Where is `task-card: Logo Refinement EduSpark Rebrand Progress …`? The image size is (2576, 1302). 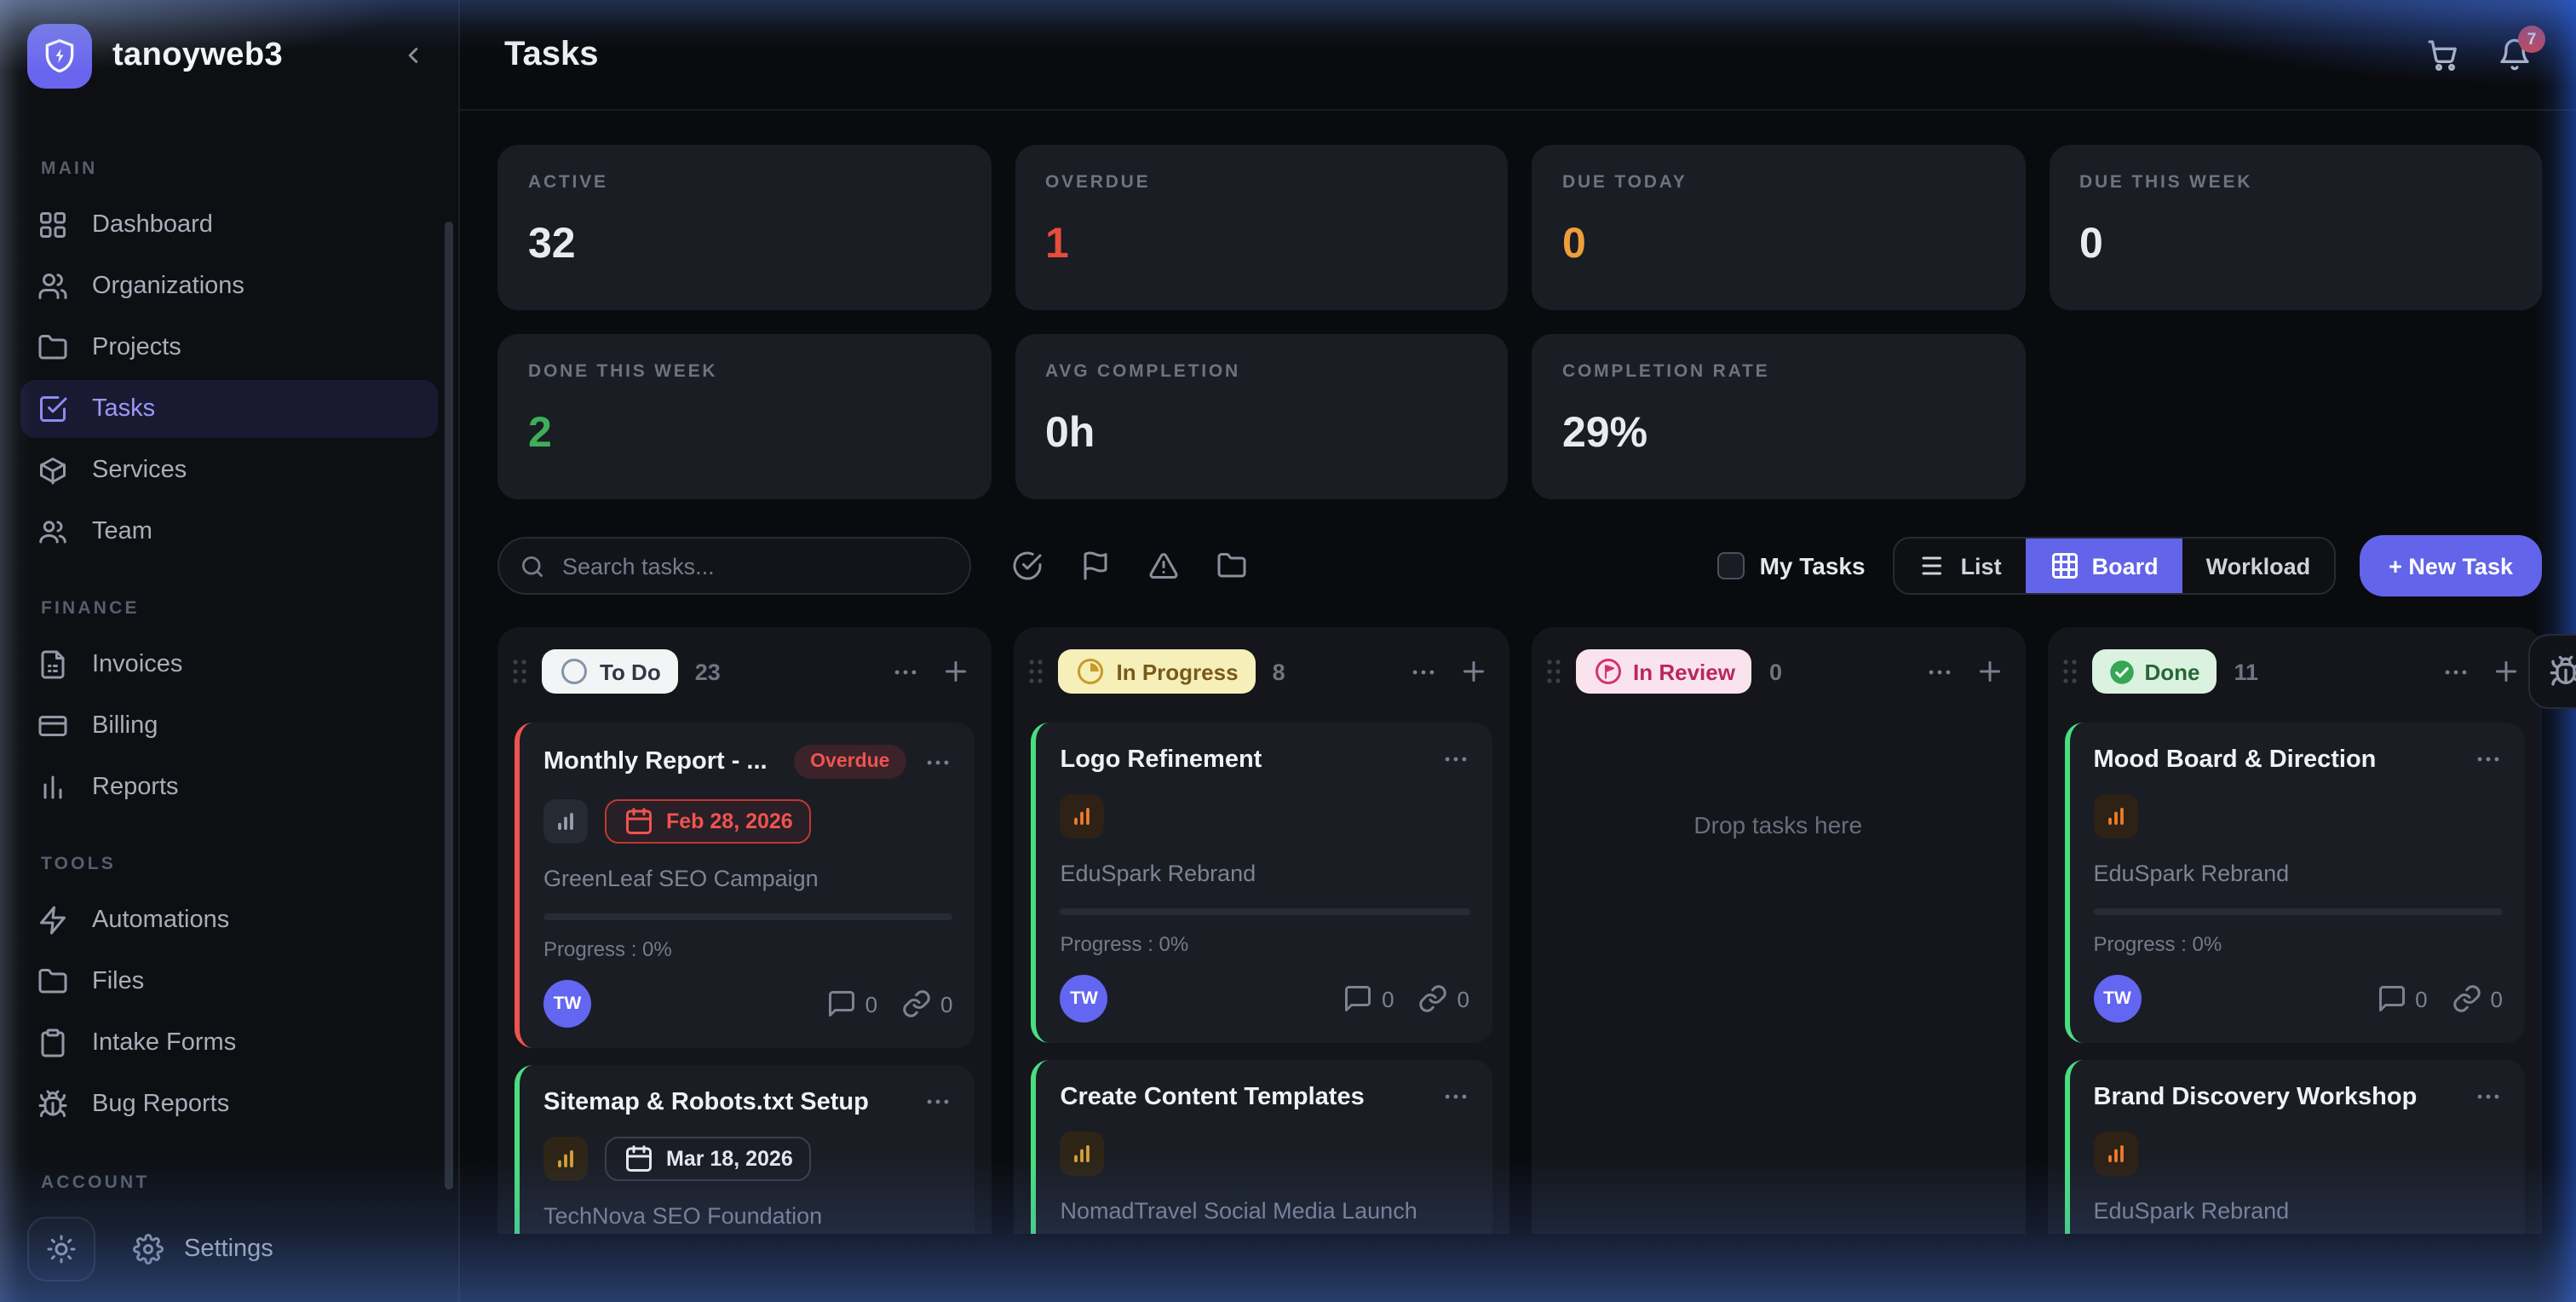 task-card: Logo Refinement EduSpark Rebrand Progress … is located at coordinates (1262, 883).